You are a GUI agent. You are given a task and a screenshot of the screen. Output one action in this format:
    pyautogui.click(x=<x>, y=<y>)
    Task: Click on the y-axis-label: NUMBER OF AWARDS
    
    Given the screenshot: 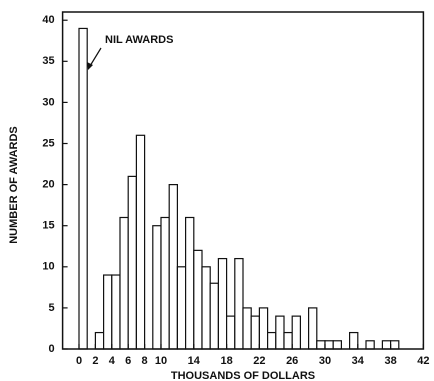 What is the action you would take?
    pyautogui.click(x=14, y=185)
    